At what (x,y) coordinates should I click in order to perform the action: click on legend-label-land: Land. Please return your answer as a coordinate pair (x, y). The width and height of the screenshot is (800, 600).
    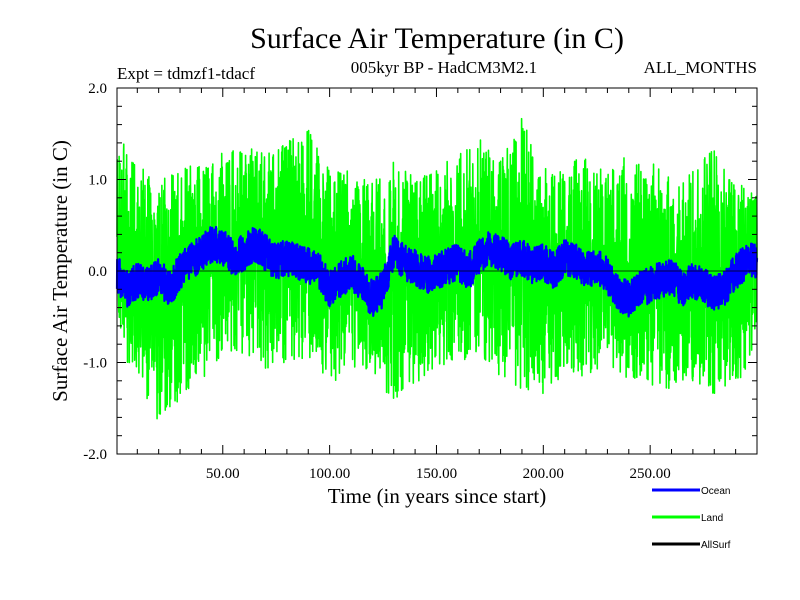
    Looking at the image, I should click on (712, 518).